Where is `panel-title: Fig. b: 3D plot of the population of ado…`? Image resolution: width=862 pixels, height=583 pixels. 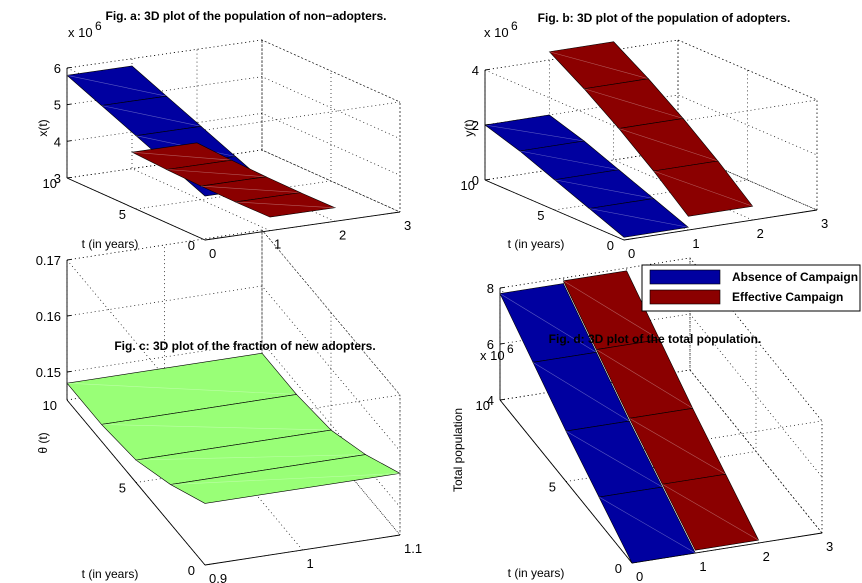 panel-title: Fig. b: 3D plot of the population of ado… is located at coordinates (664, 18).